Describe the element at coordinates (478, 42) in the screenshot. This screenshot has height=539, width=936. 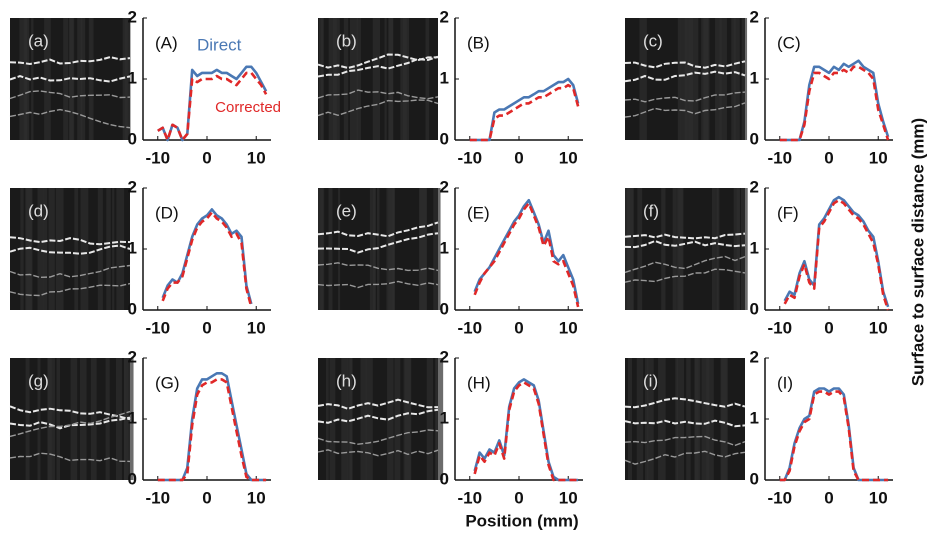
I see `panel-label: (B)` at that location.